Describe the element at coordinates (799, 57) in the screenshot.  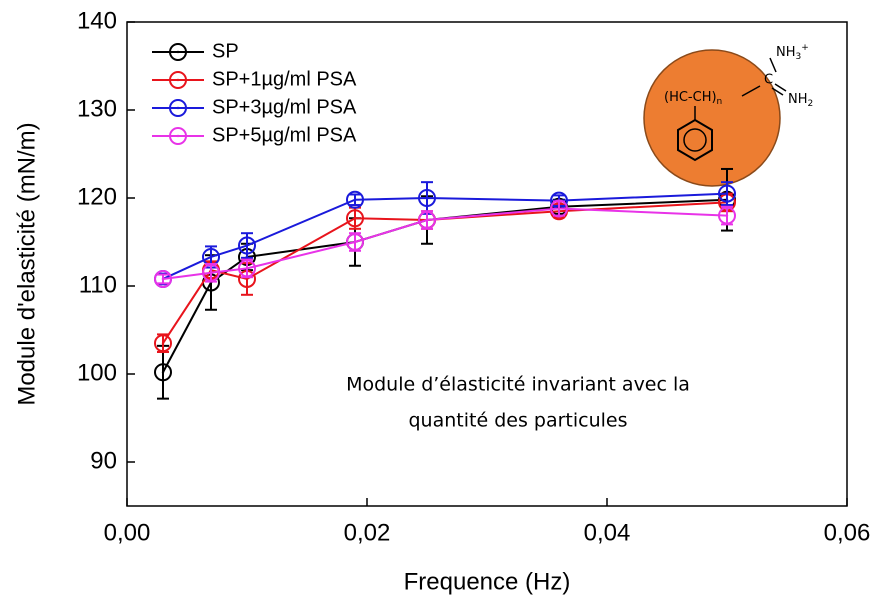
I see `amine-sub: 3` at that location.